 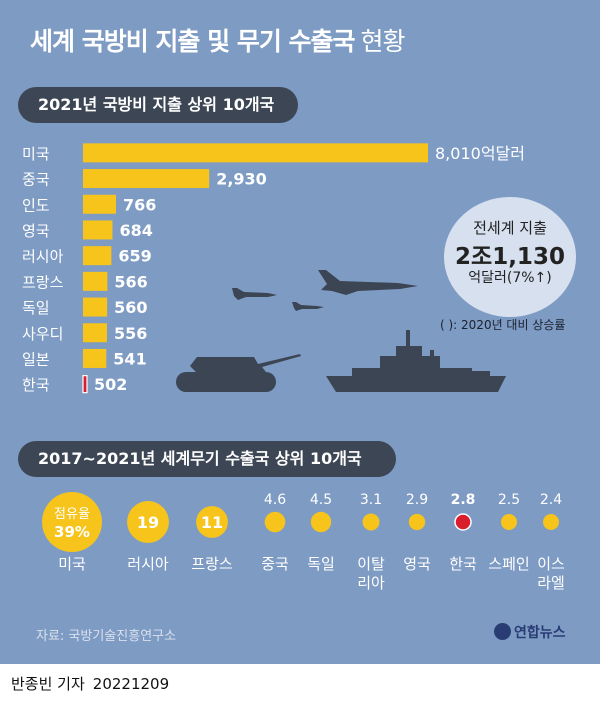 What do you see at coordinates (36, 385) in the screenshot?
I see `bar-category-label: 한국` at bounding box center [36, 385].